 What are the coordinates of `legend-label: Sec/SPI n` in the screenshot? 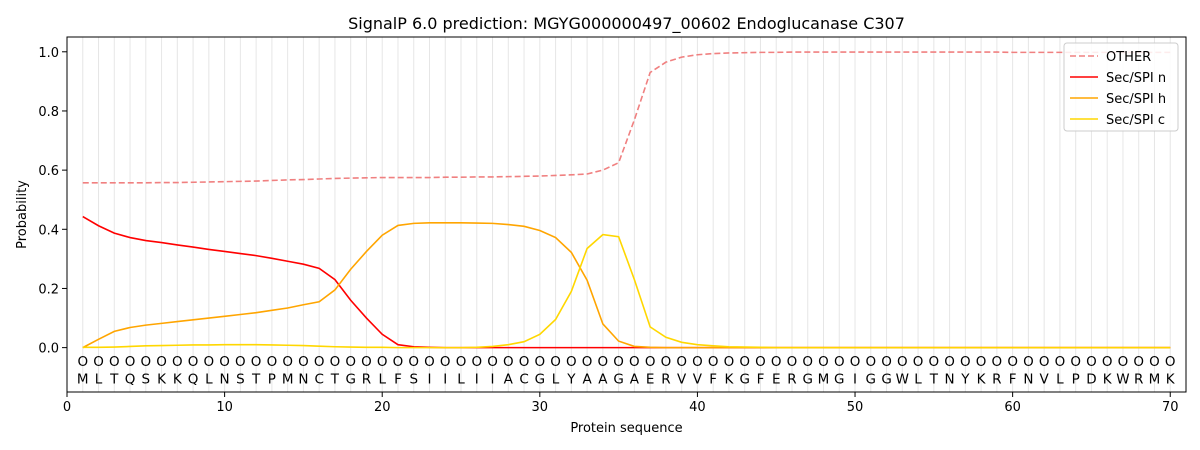 It's located at (1136, 78).